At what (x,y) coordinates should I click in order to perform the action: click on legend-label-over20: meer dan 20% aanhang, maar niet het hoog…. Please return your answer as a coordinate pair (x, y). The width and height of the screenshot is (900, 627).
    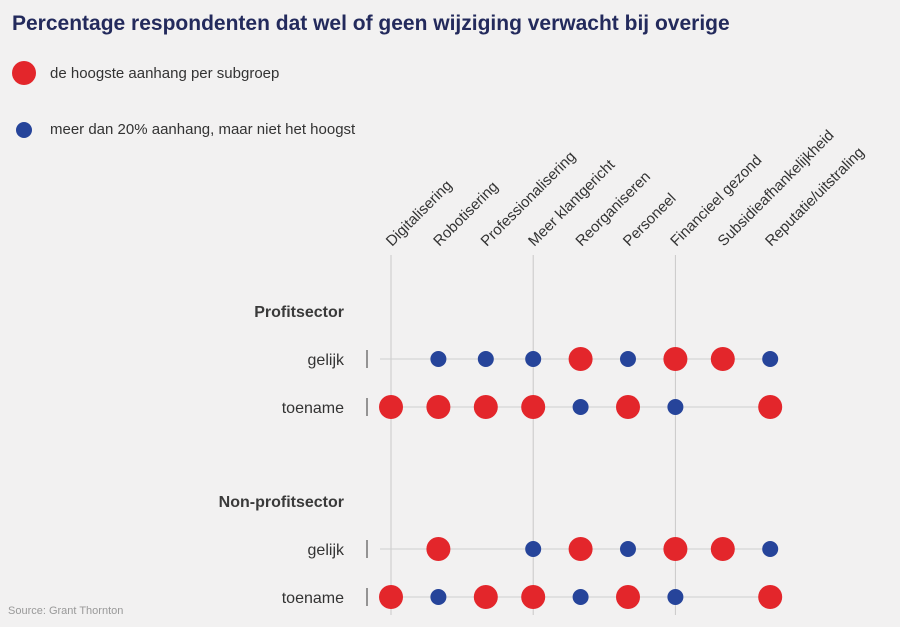
    Looking at the image, I should click on (203, 129).